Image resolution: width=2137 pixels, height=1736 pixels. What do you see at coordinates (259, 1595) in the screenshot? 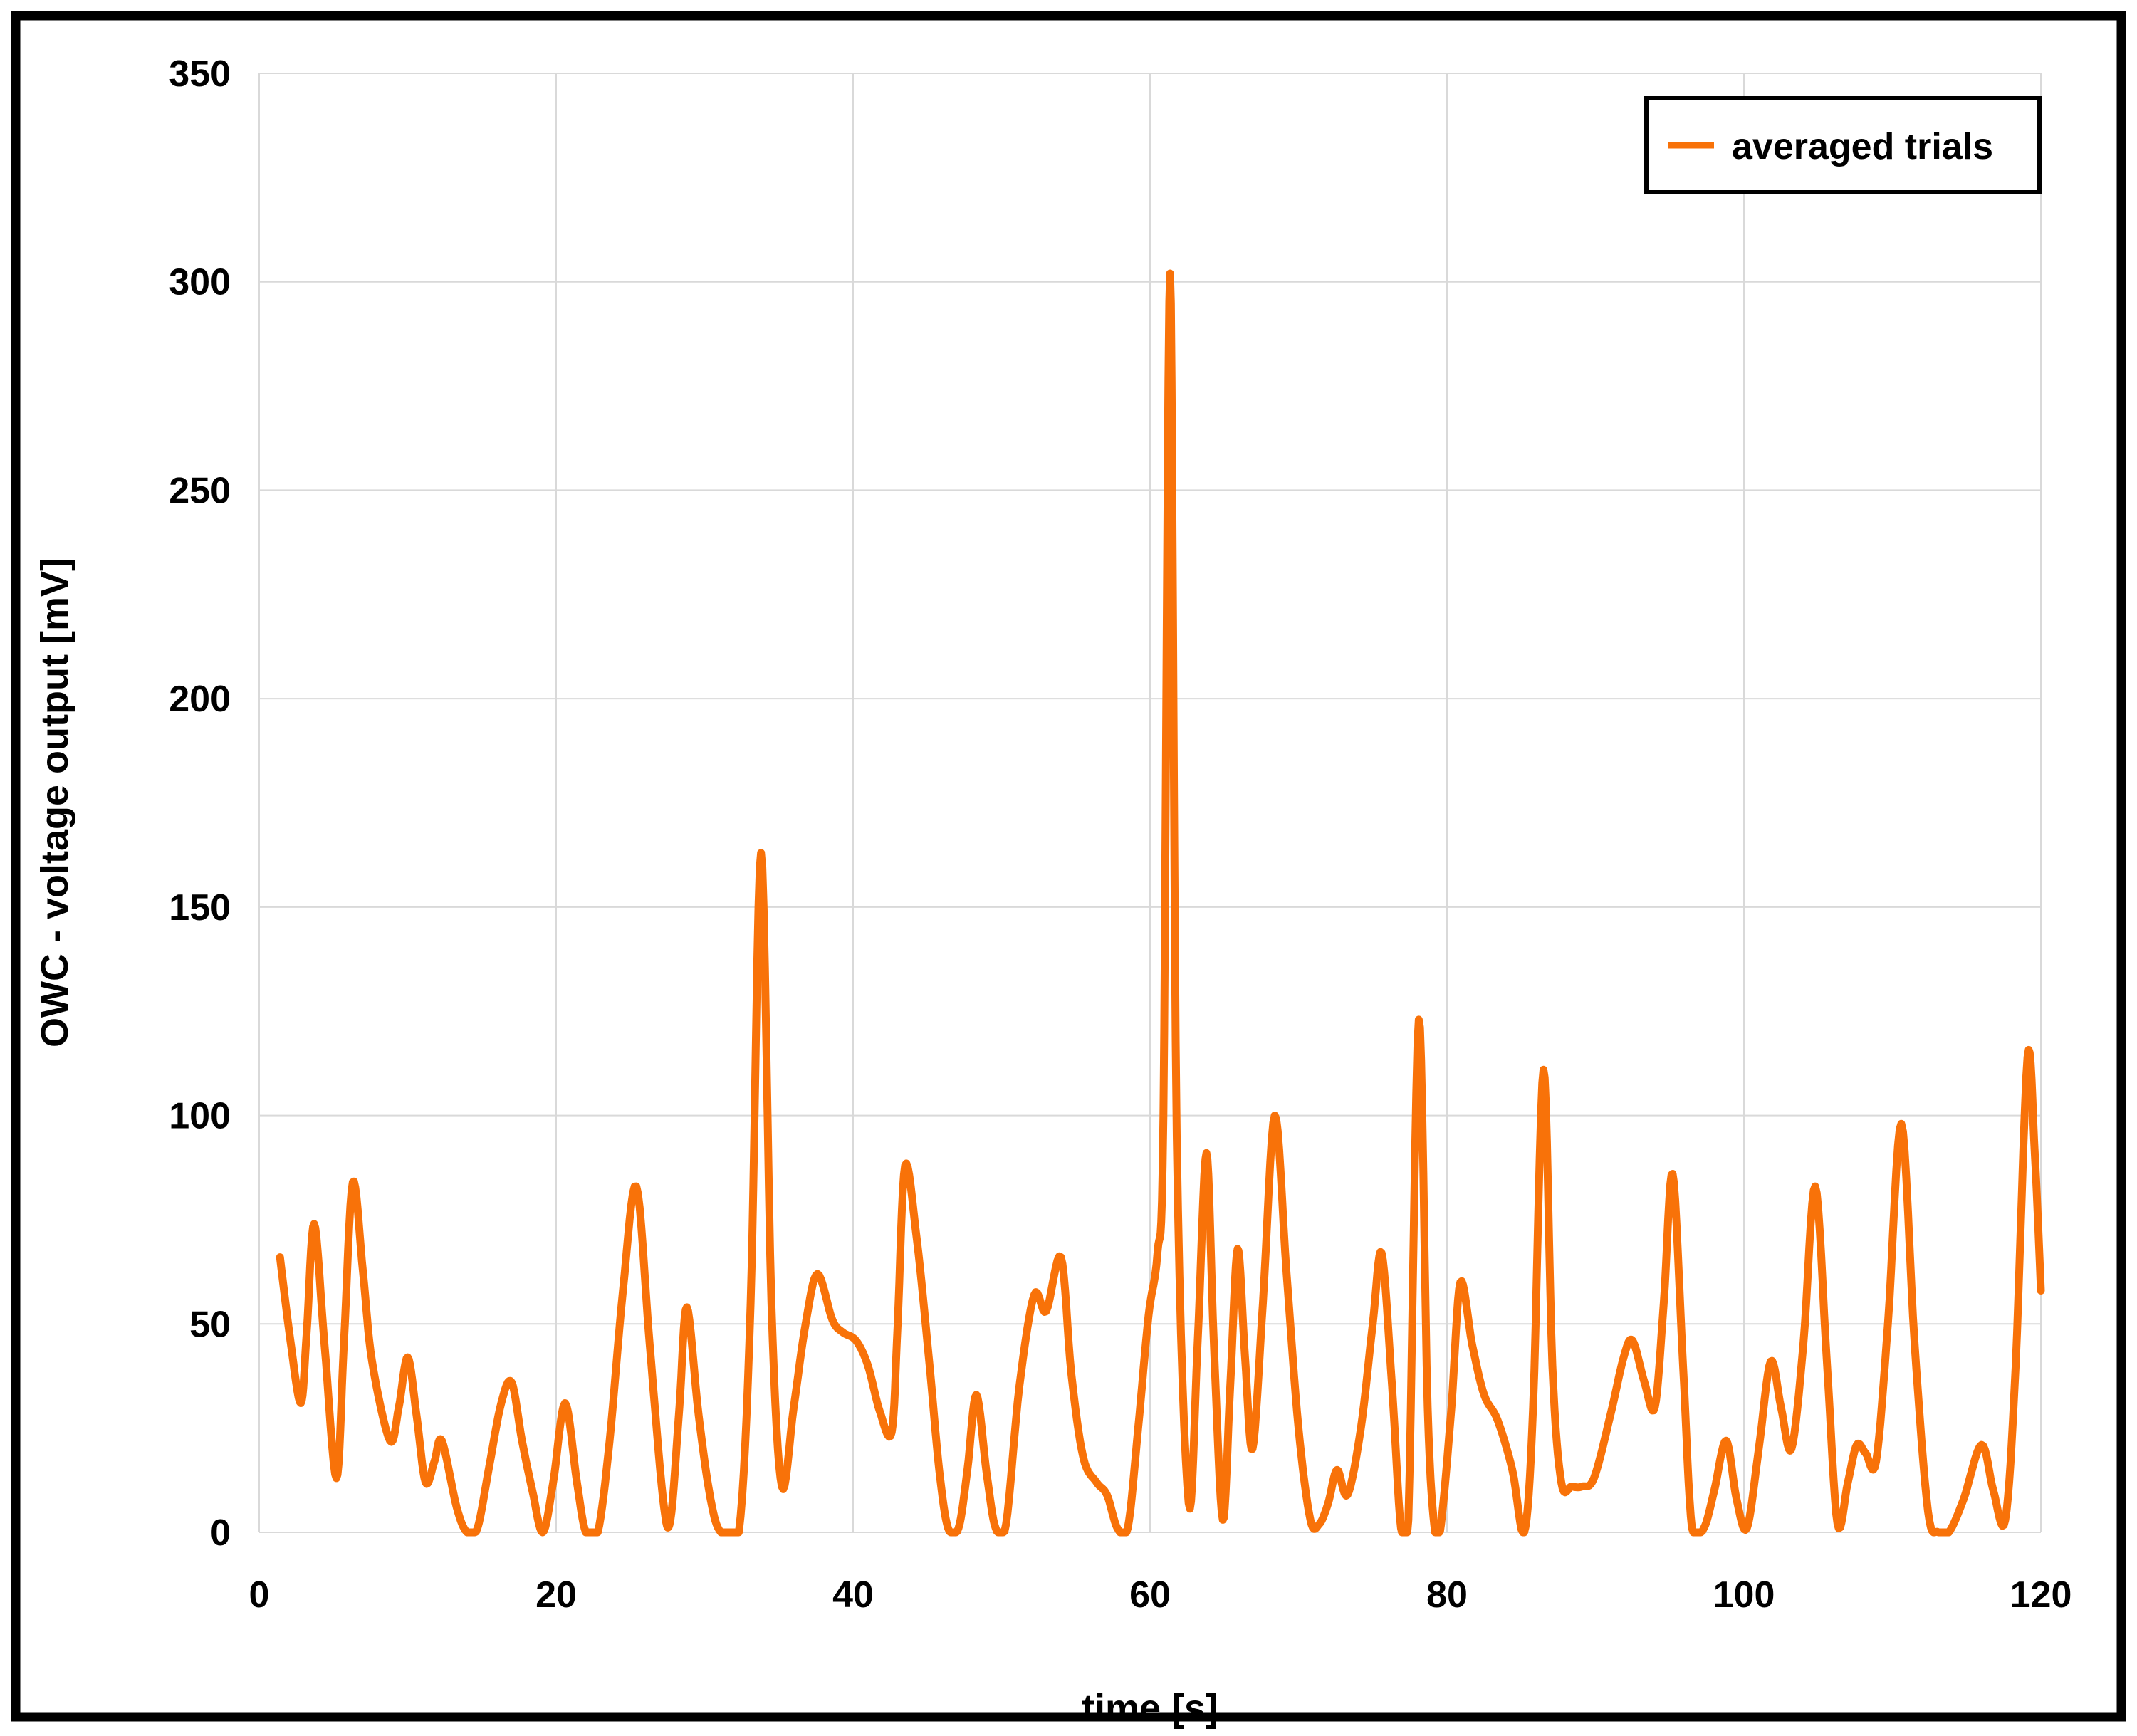
I see `x-tick-label: 0` at bounding box center [259, 1595].